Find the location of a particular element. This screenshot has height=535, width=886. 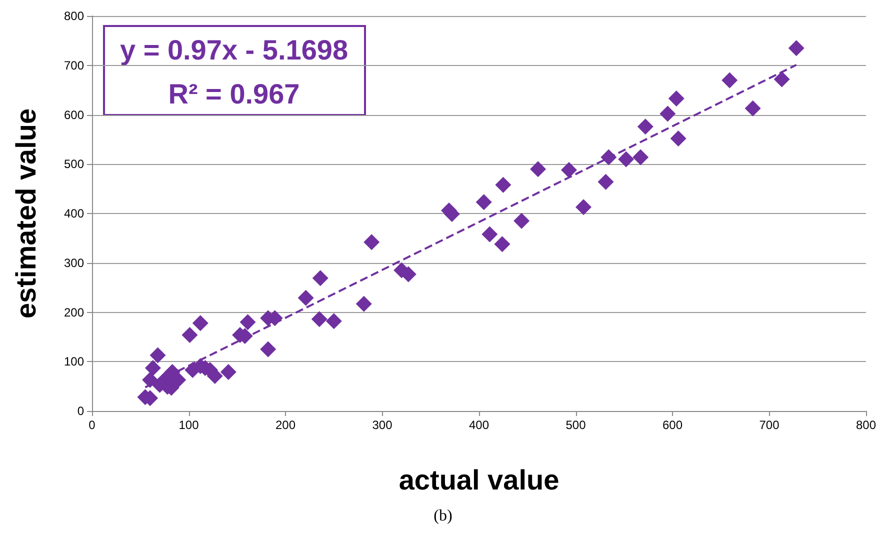

x-tick-label: 300 is located at coordinates (382, 425).